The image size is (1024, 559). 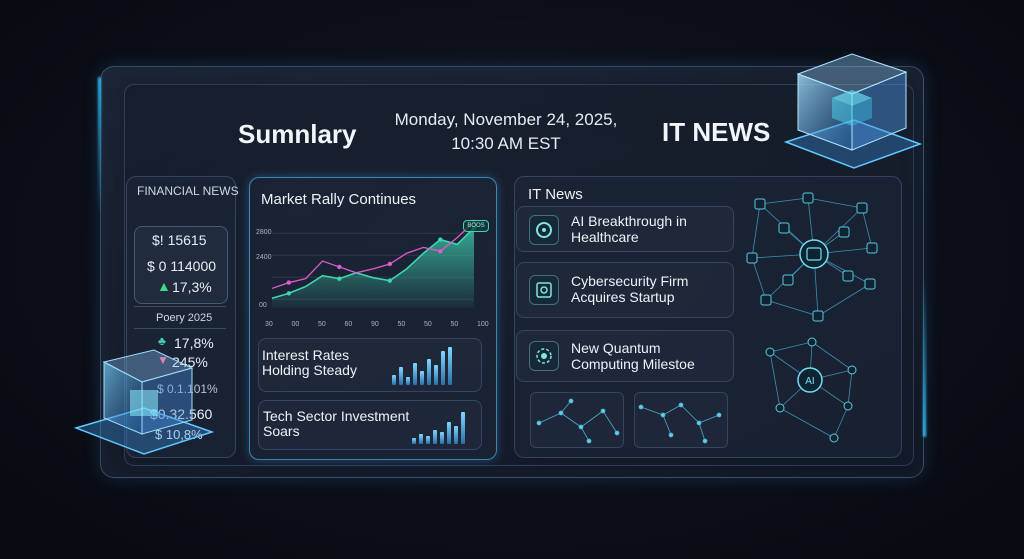 What do you see at coordinates (181, 414) in the screenshot?
I see `stat-4: $0.32.560` at bounding box center [181, 414].